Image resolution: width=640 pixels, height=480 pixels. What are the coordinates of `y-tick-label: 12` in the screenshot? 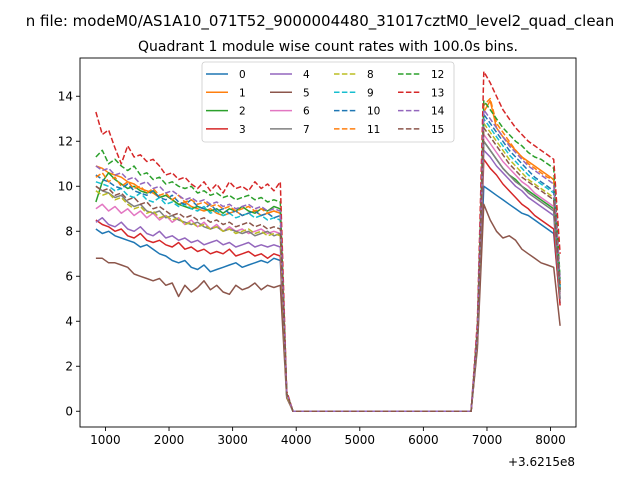 It's located at (65, 141).